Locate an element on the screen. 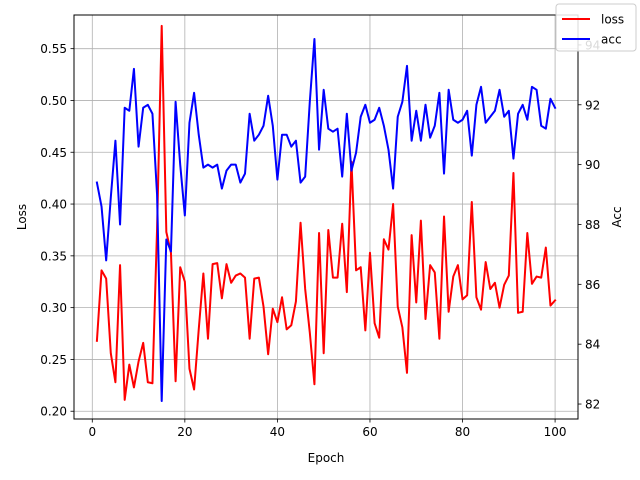 This screenshot has height=480, width=640. y-left-tick-label: 0.50 is located at coordinates (53, 101).